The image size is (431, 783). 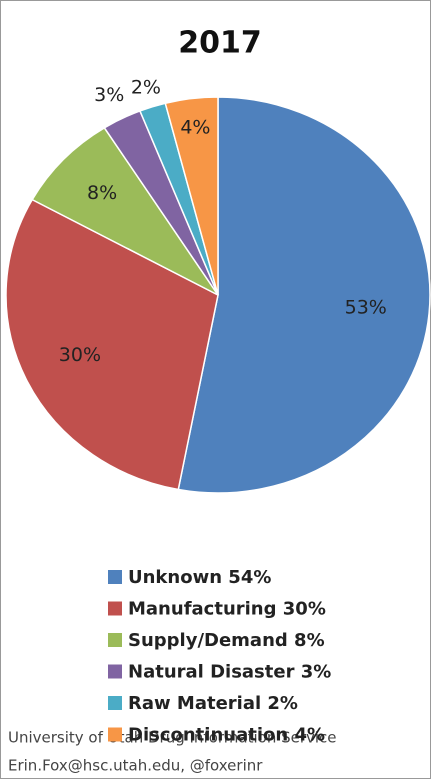 I want to click on data-label: 8%, so click(x=102, y=193).